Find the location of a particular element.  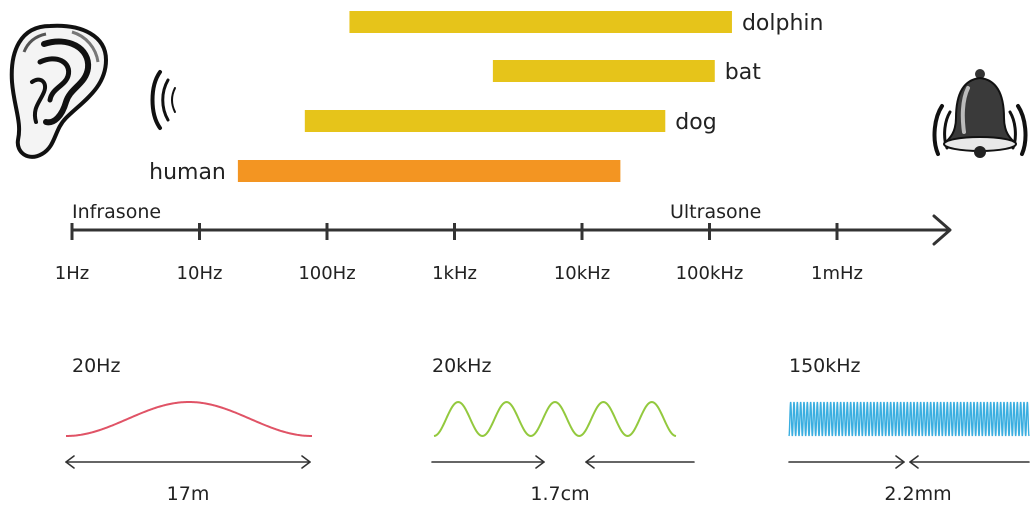

axis-tick-label-4: 10kHz is located at coordinates (582, 273).